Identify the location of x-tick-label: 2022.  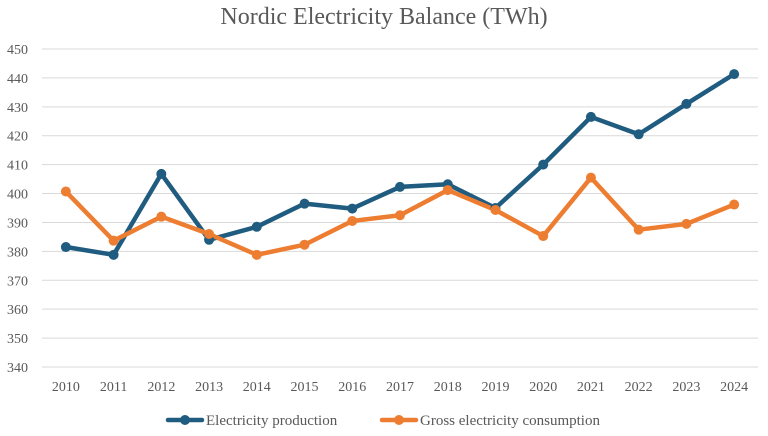
(639, 387).